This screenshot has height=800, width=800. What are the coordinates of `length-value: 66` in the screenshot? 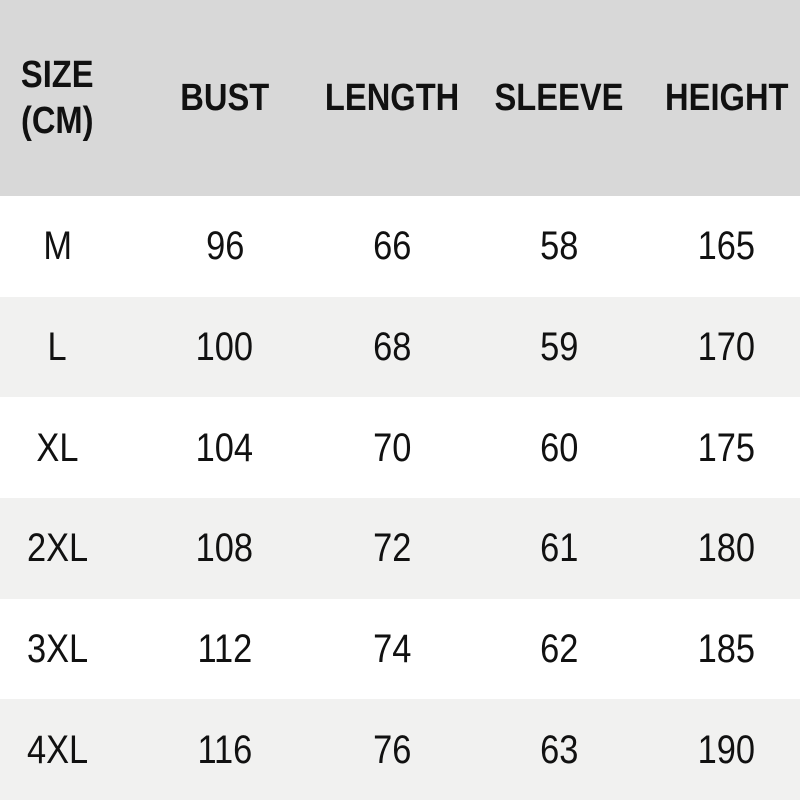 It's located at (392, 246).